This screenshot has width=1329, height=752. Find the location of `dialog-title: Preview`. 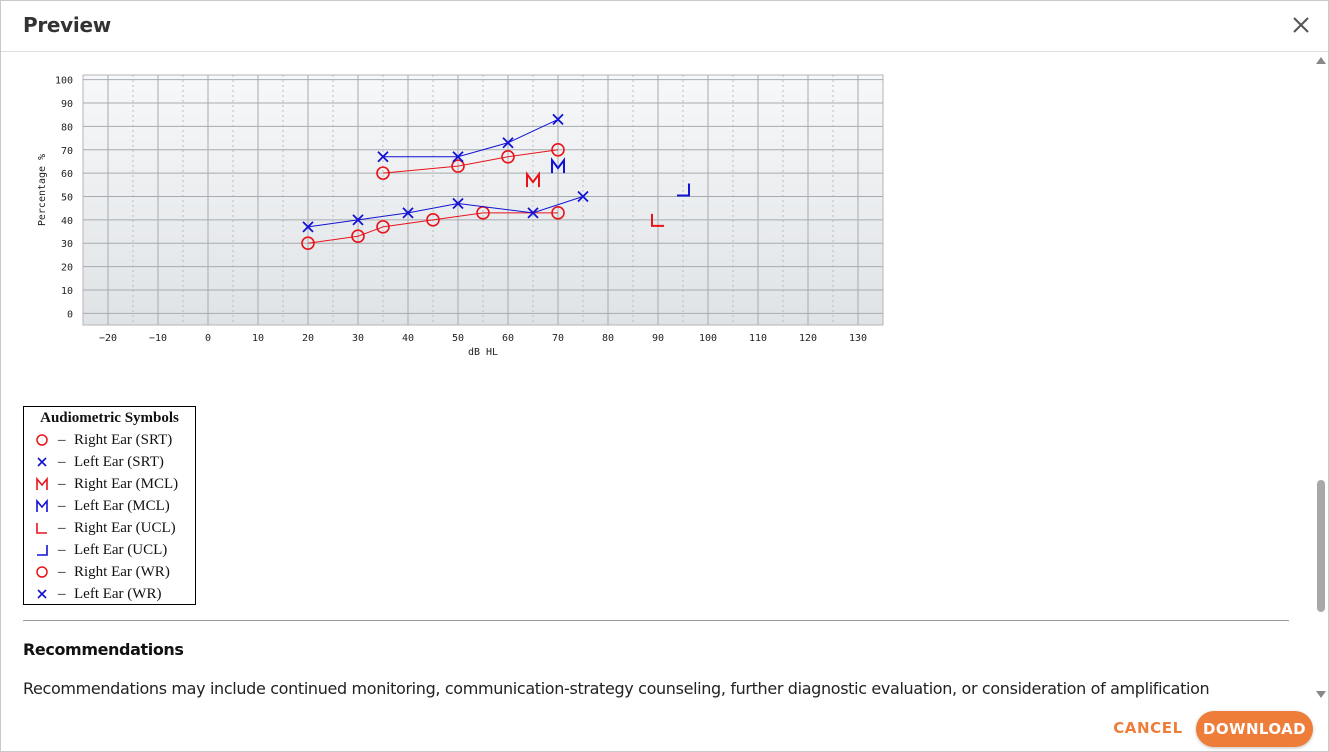

dialog-title: Preview is located at coordinates (67, 25).